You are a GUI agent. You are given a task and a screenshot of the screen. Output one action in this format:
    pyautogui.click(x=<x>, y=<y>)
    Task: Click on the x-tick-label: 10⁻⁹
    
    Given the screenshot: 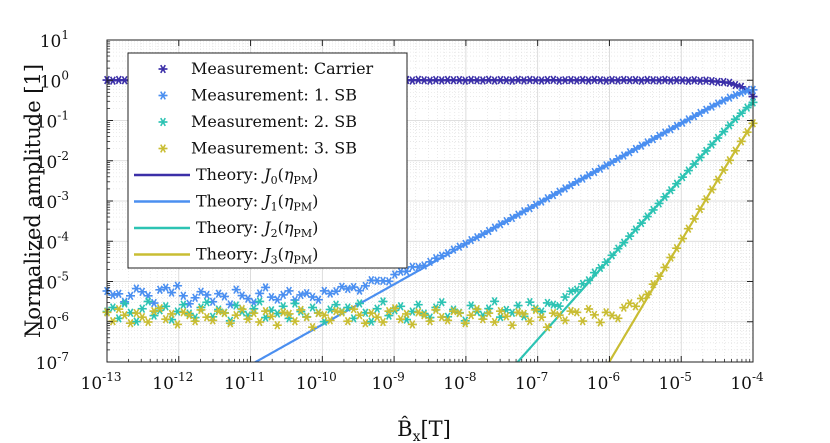 What is the action you would take?
    pyautogui.click(x=387, y=382)
    